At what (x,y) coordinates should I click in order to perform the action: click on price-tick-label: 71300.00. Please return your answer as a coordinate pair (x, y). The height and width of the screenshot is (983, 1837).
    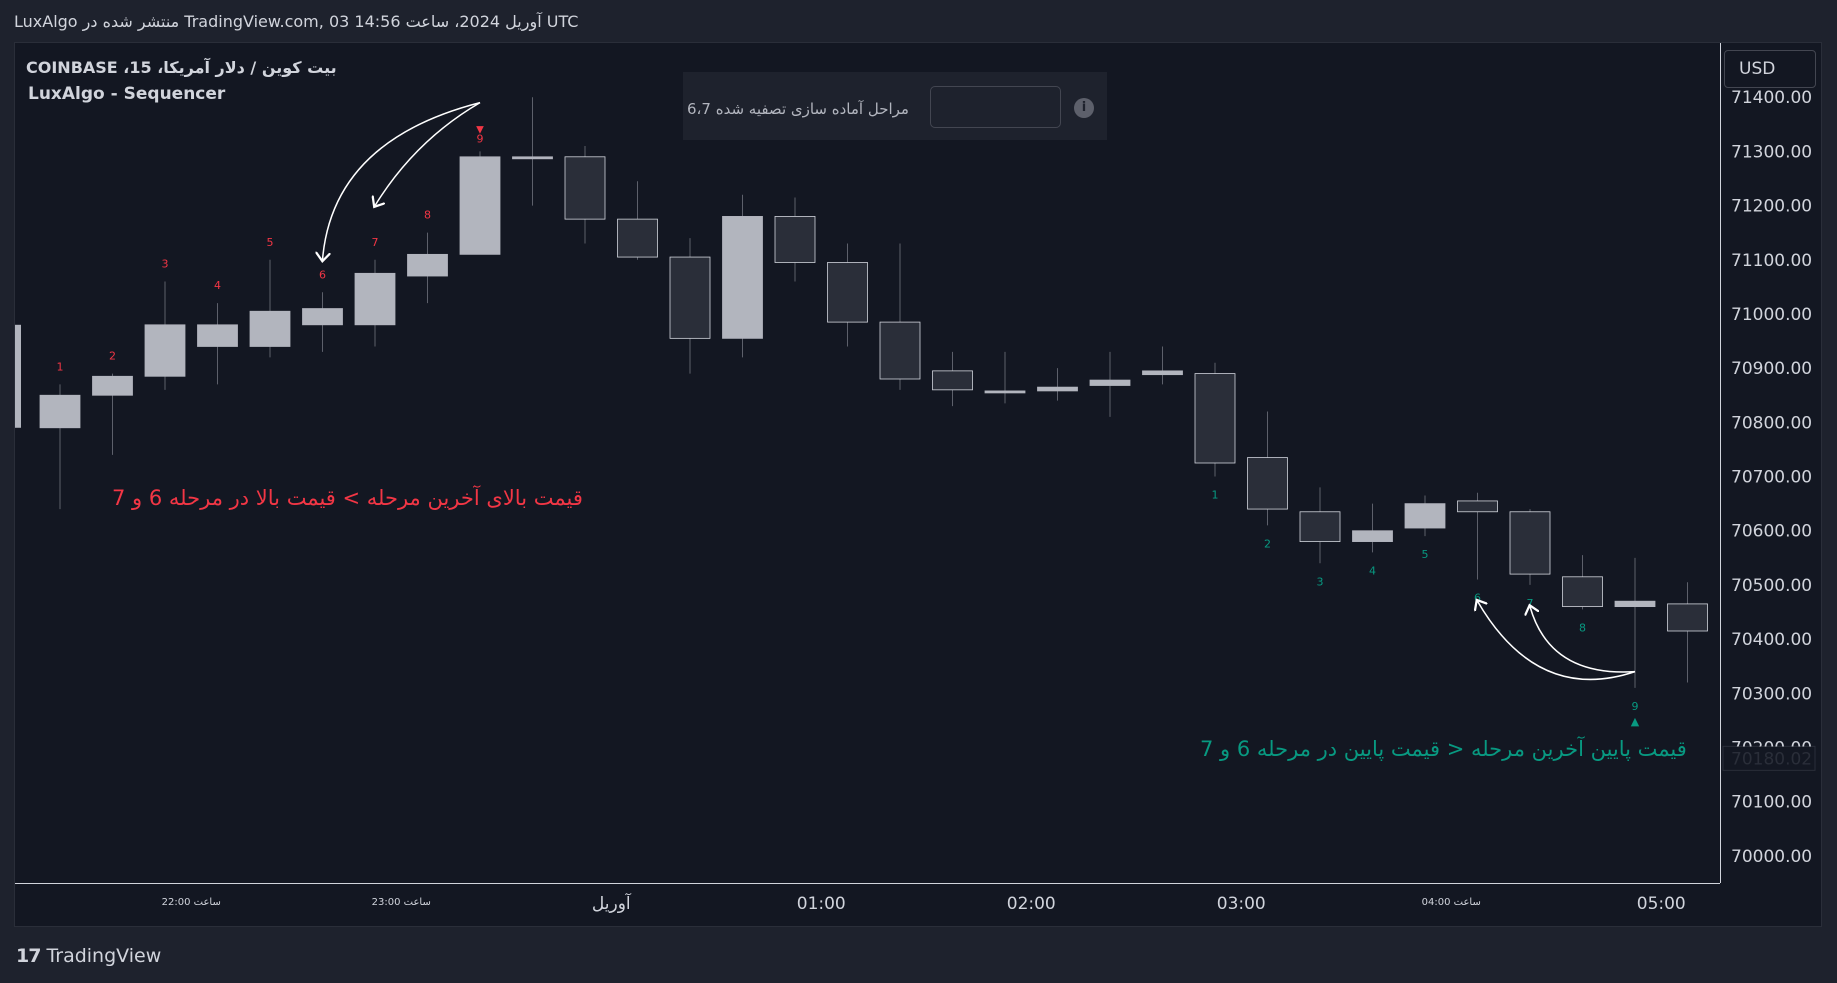
    Looking at the image, I should click on (1771, 152).